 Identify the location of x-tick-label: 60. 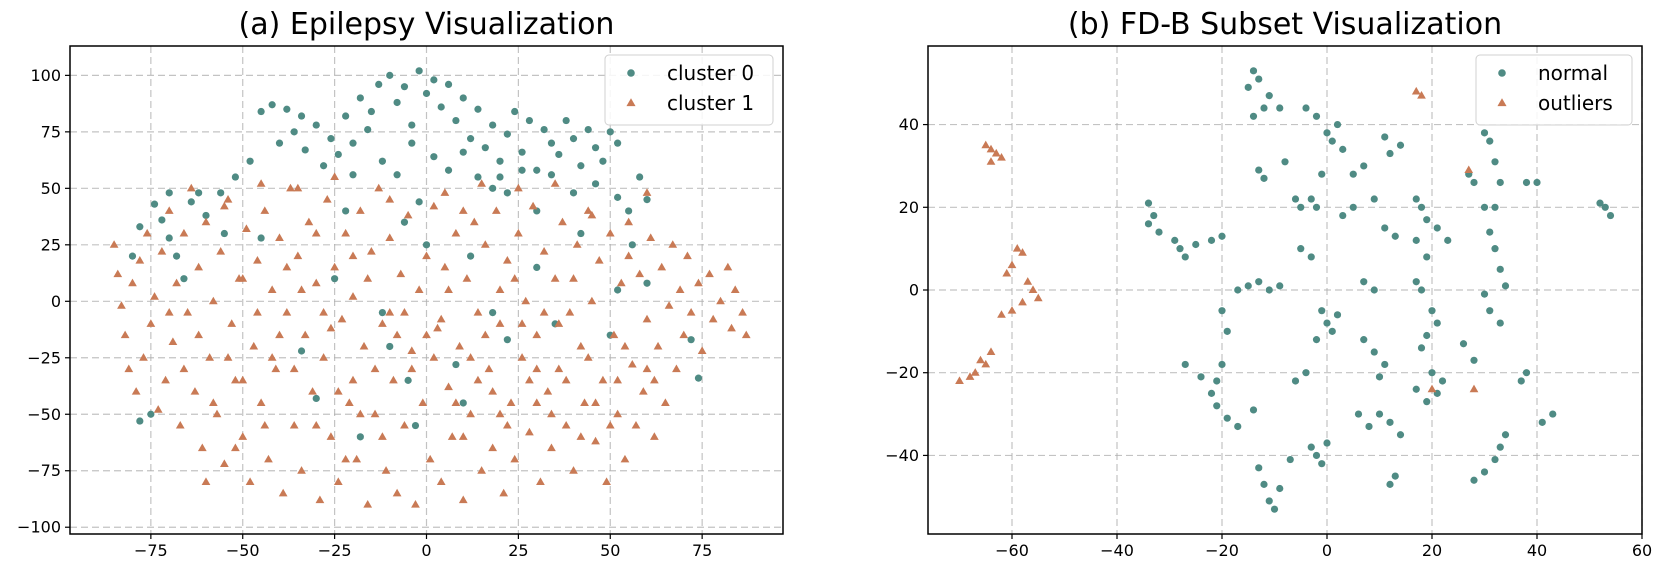
(1642, 550).